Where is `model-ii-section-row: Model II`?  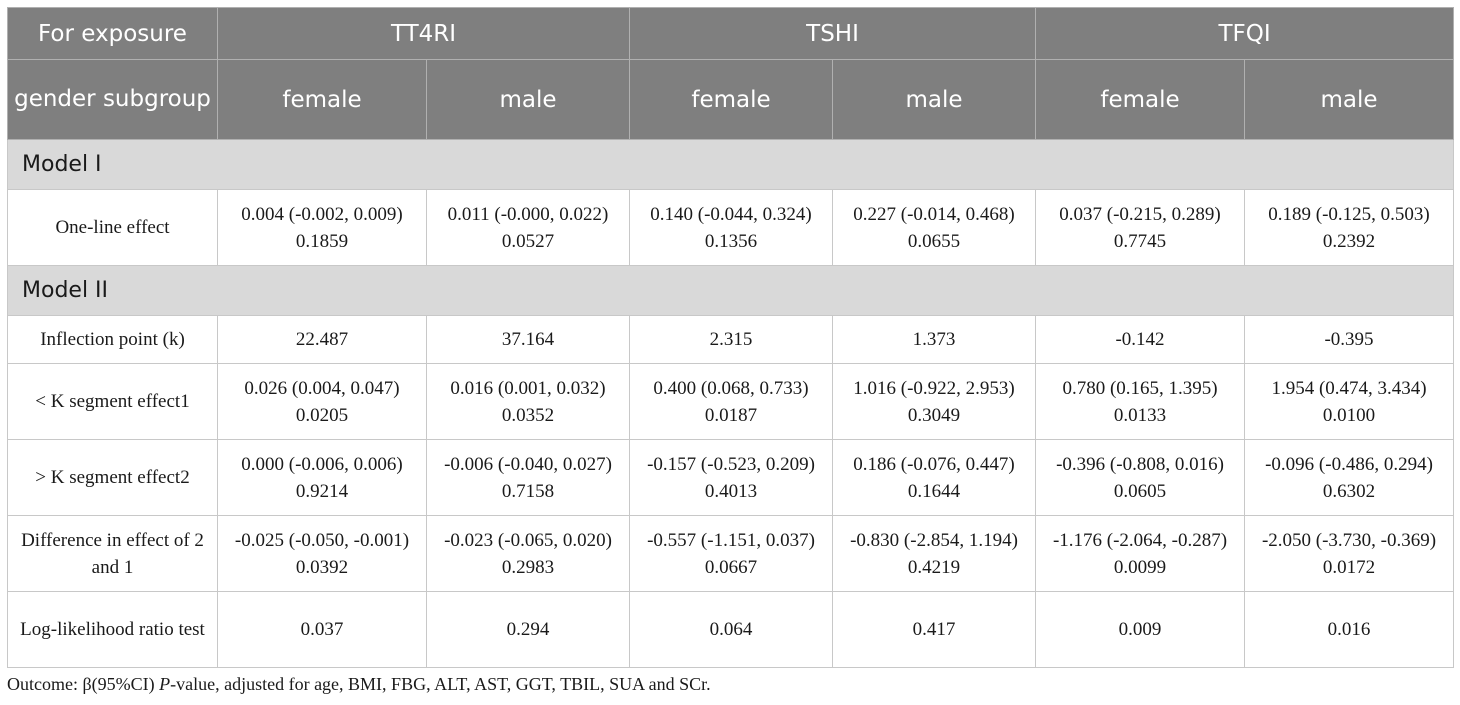
model-ii-section-row: Model II is located at coordinates (730, 290).